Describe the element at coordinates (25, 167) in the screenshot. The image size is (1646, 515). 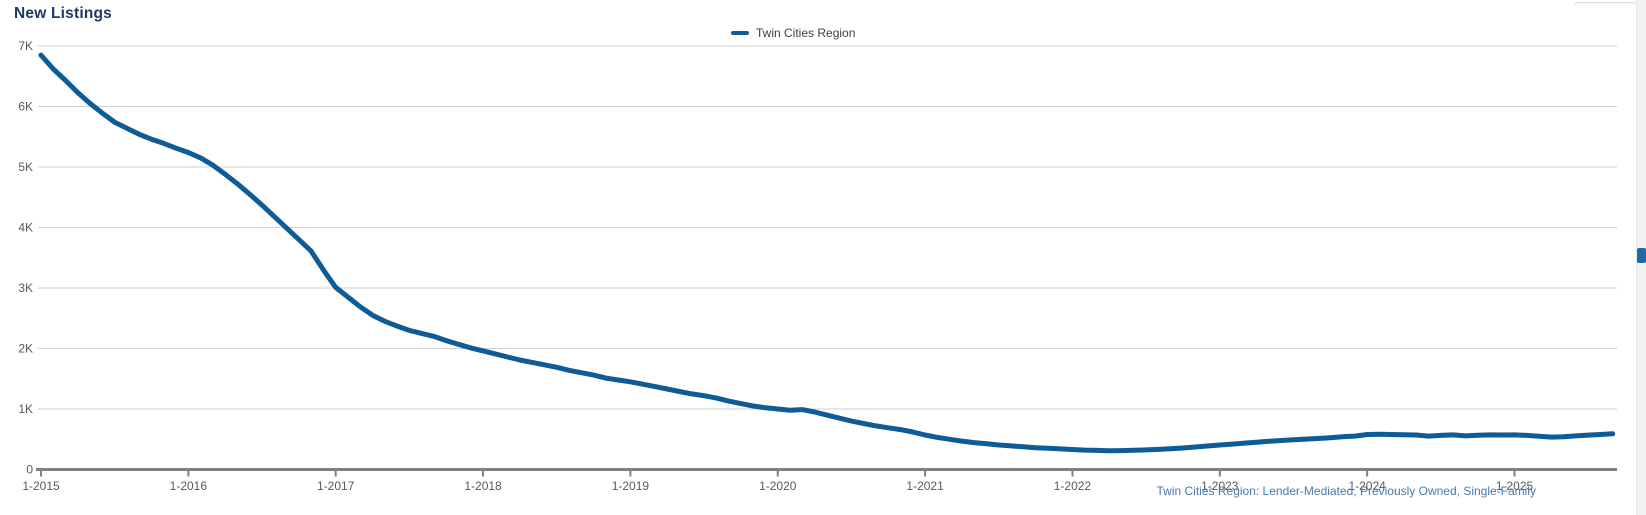
I see `y-axis-label: 5K` at that location.